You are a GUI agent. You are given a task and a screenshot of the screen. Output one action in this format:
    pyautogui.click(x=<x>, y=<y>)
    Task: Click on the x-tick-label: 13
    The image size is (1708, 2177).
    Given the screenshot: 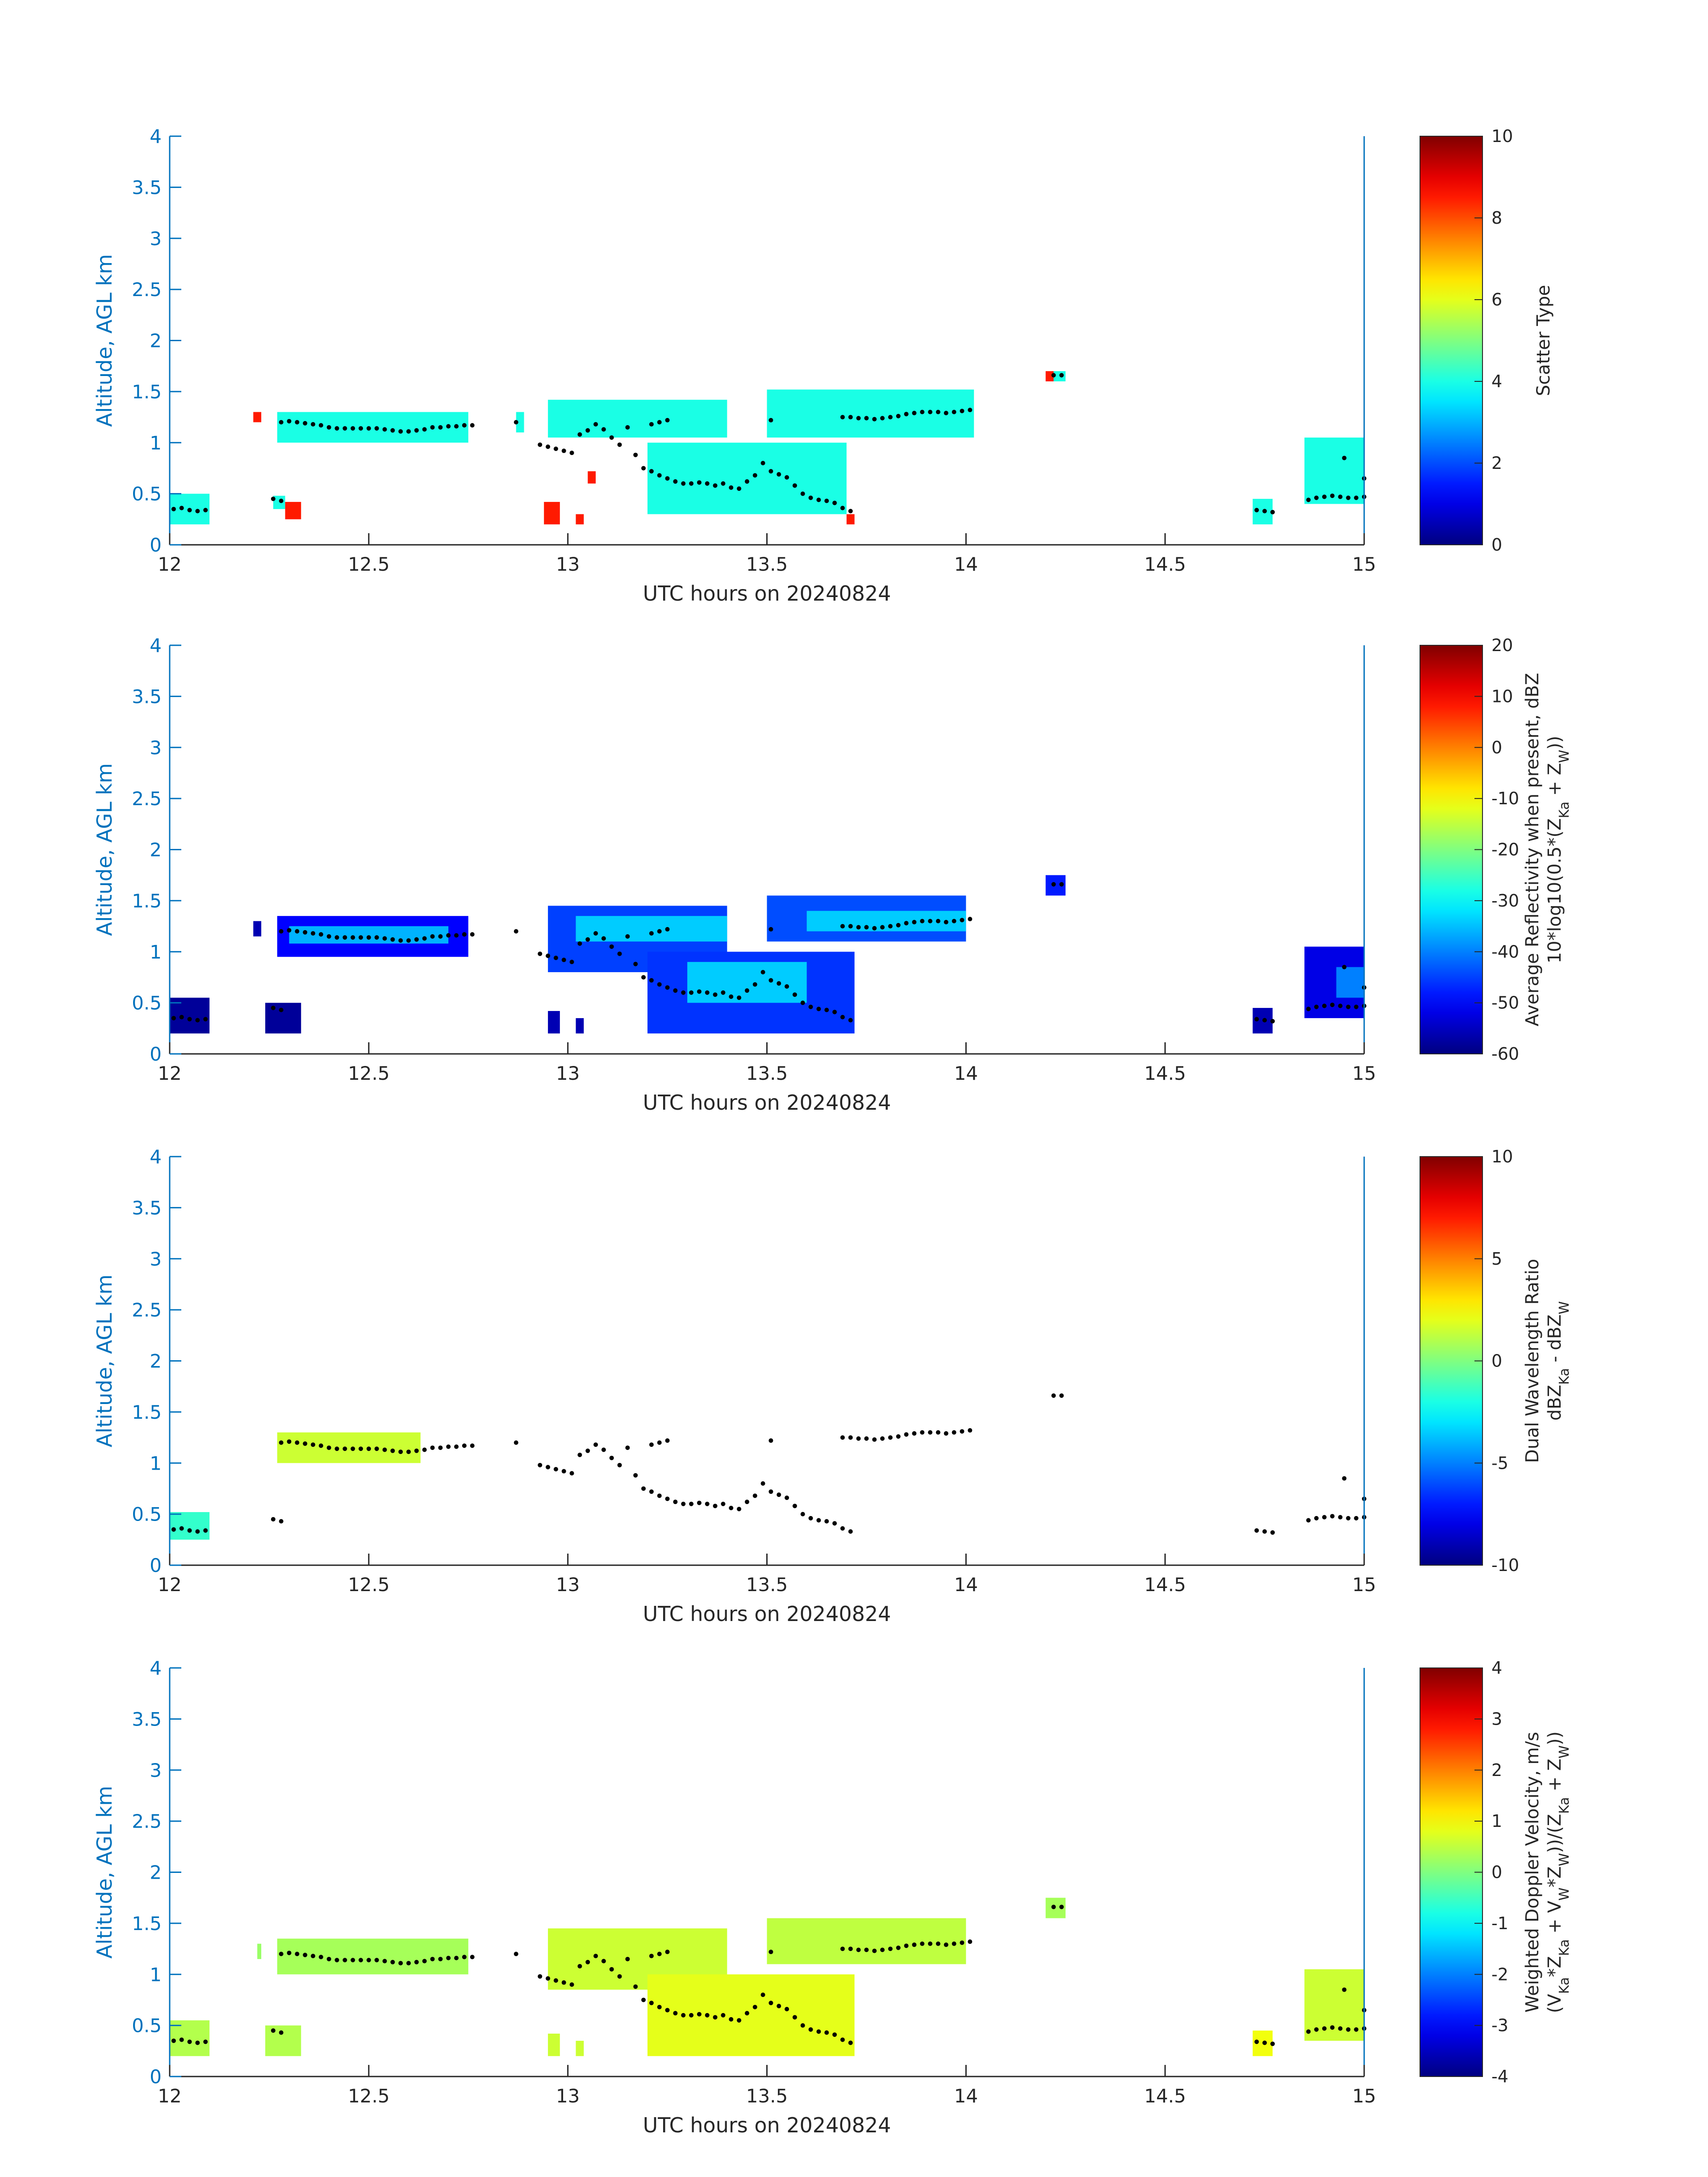 What is the action you would take?
    pyautogui.click(x=568, y=1073)
    